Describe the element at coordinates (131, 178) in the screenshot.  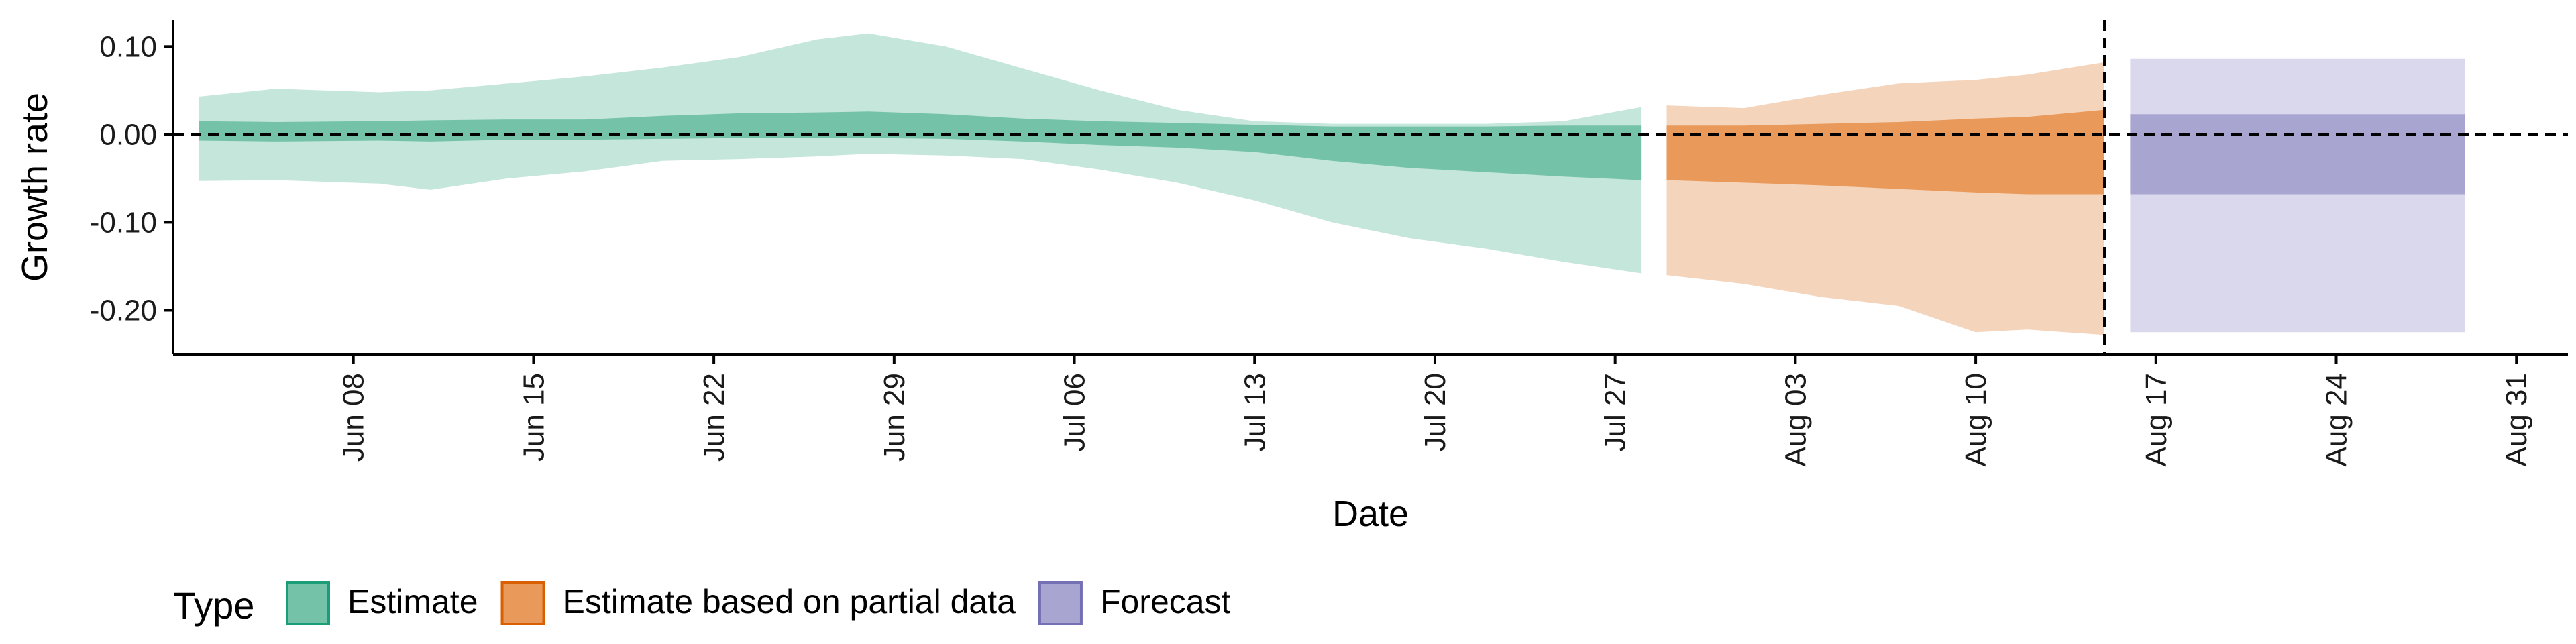
I see `y-ticks: 0.10 0.00 -0.10 -0.20` at that location.